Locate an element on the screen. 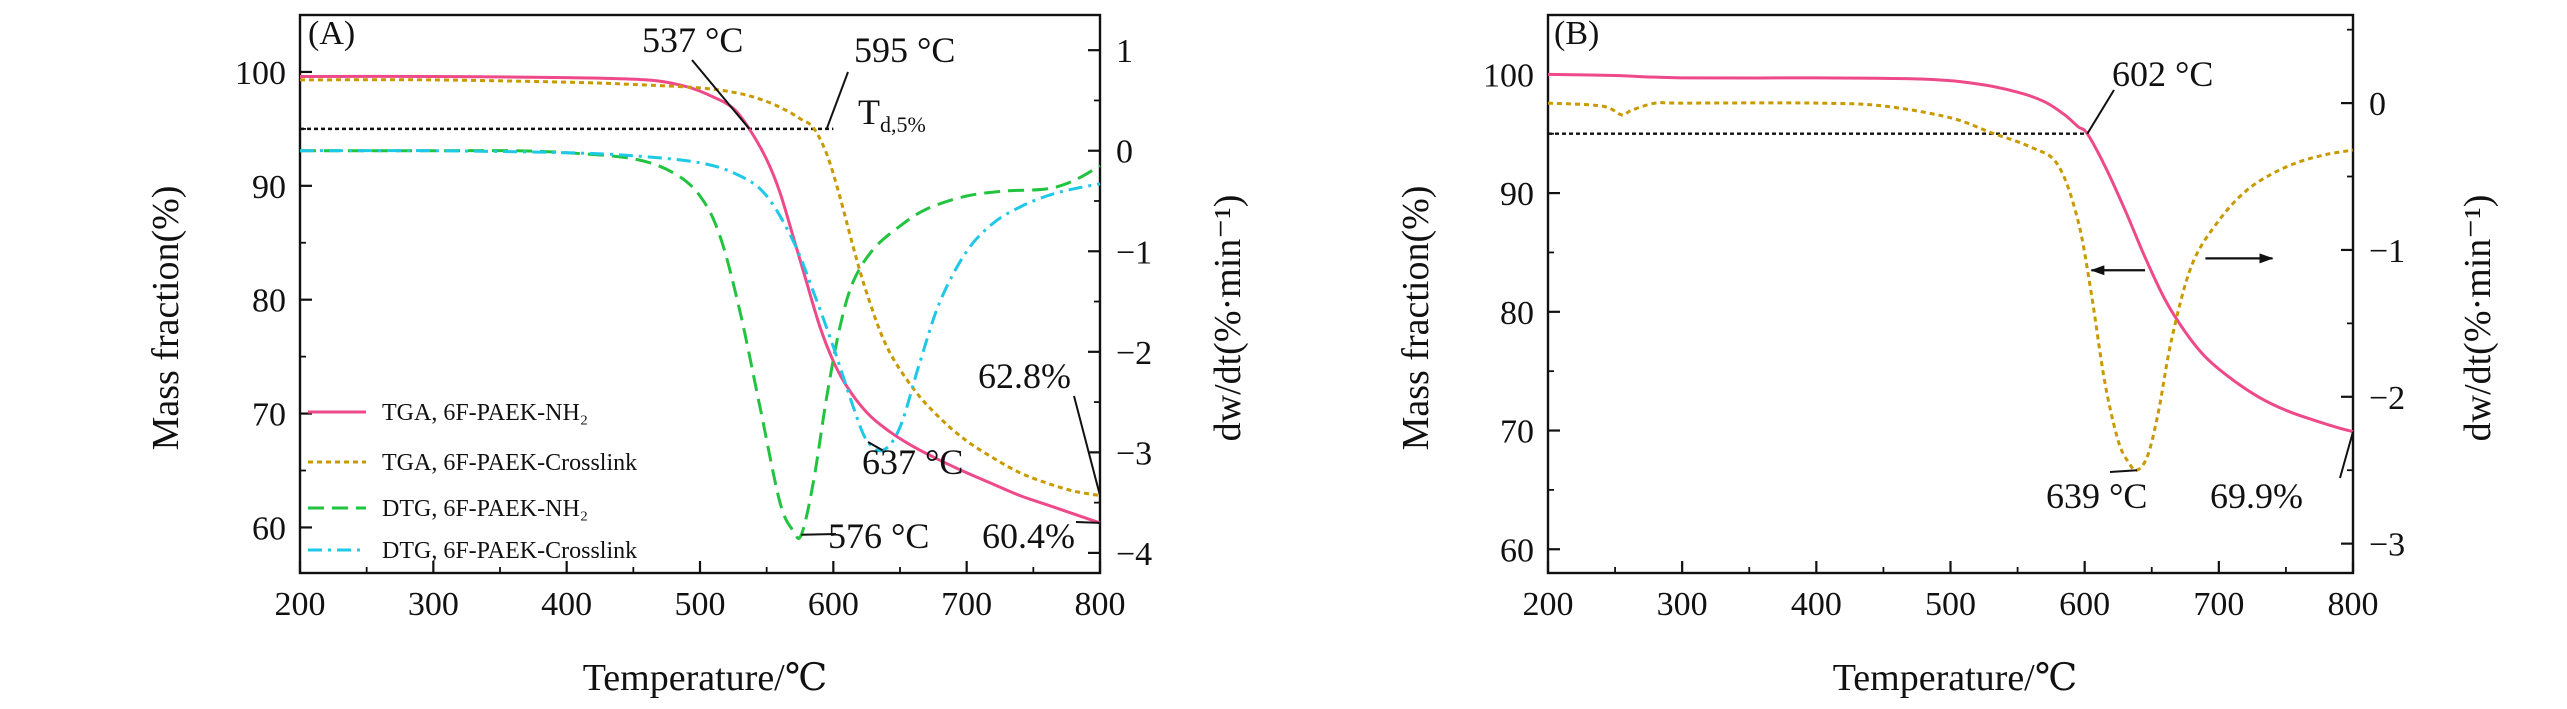 The image size is (2567, 709). legend-label-dtg-crosslink: DTG, 6F-PAEK-Crosslink is located at coordinates (509, 551).